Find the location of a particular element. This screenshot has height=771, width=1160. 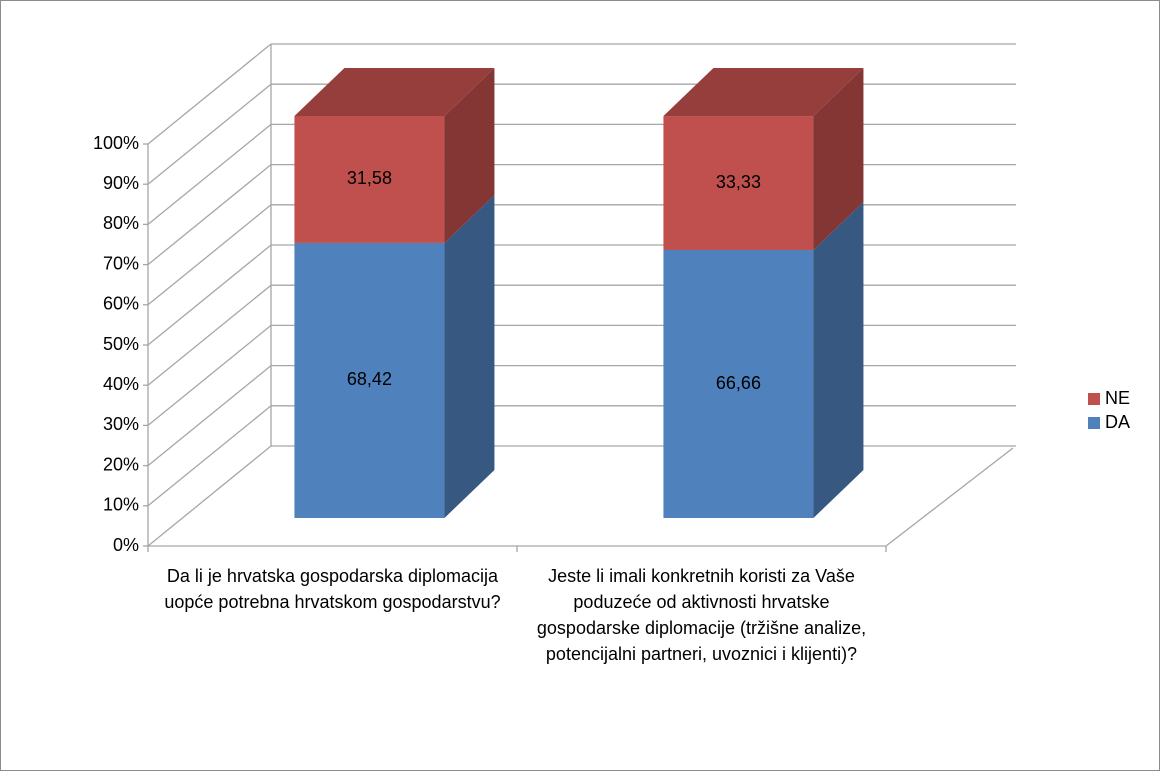

legend-label: DA is located at coordinates (1117, 422).